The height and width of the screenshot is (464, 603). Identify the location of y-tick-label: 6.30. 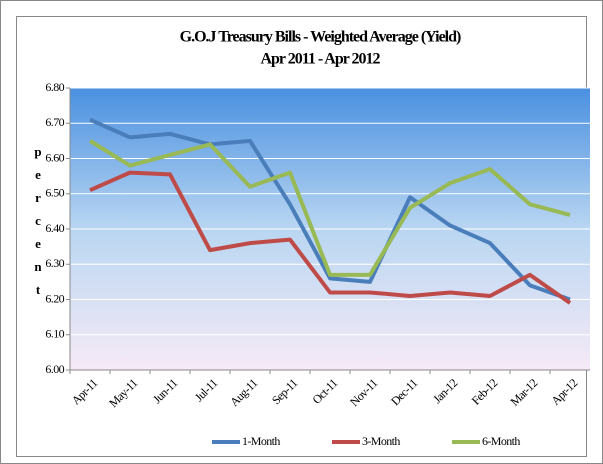
(54, 263).